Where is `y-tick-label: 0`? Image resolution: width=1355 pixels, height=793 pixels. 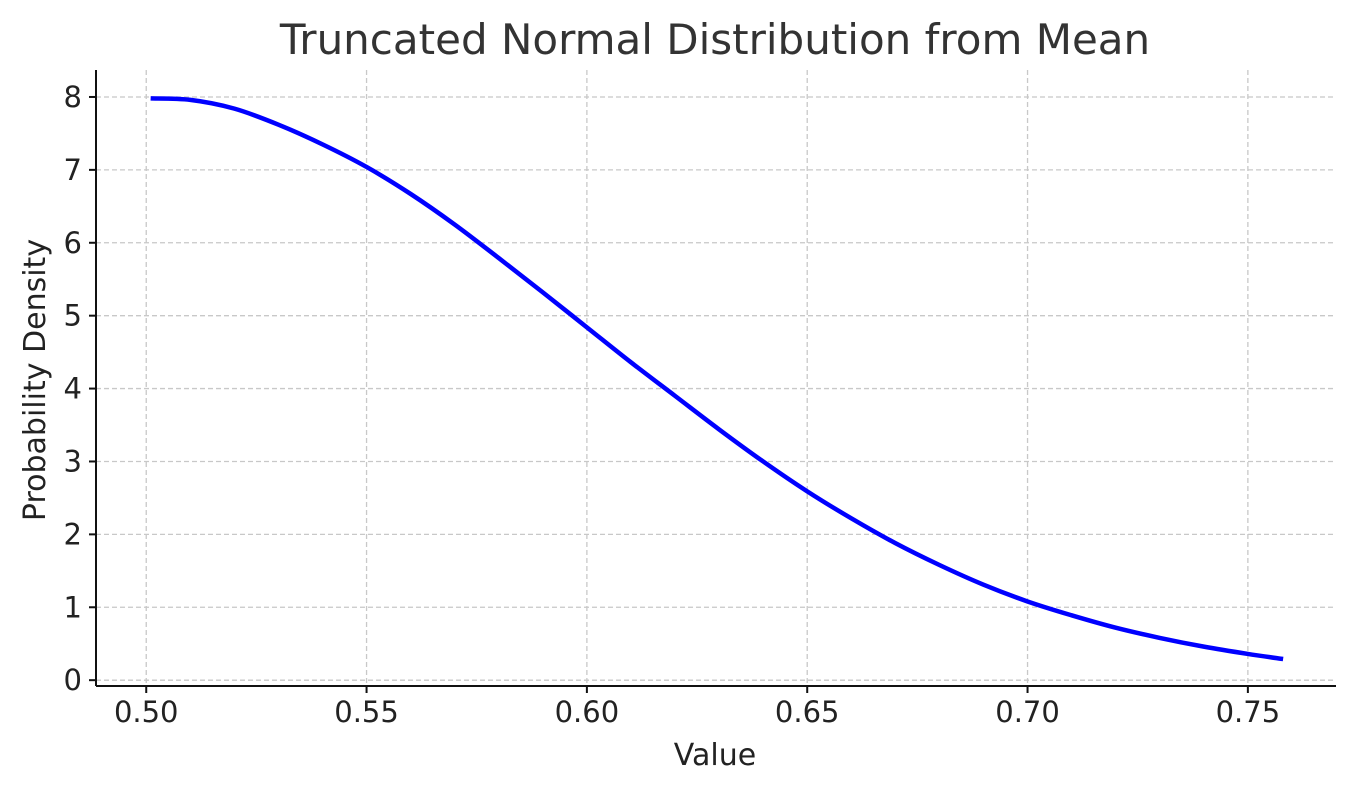
y-tick-label: 0 is located at coordinates (73, 680).